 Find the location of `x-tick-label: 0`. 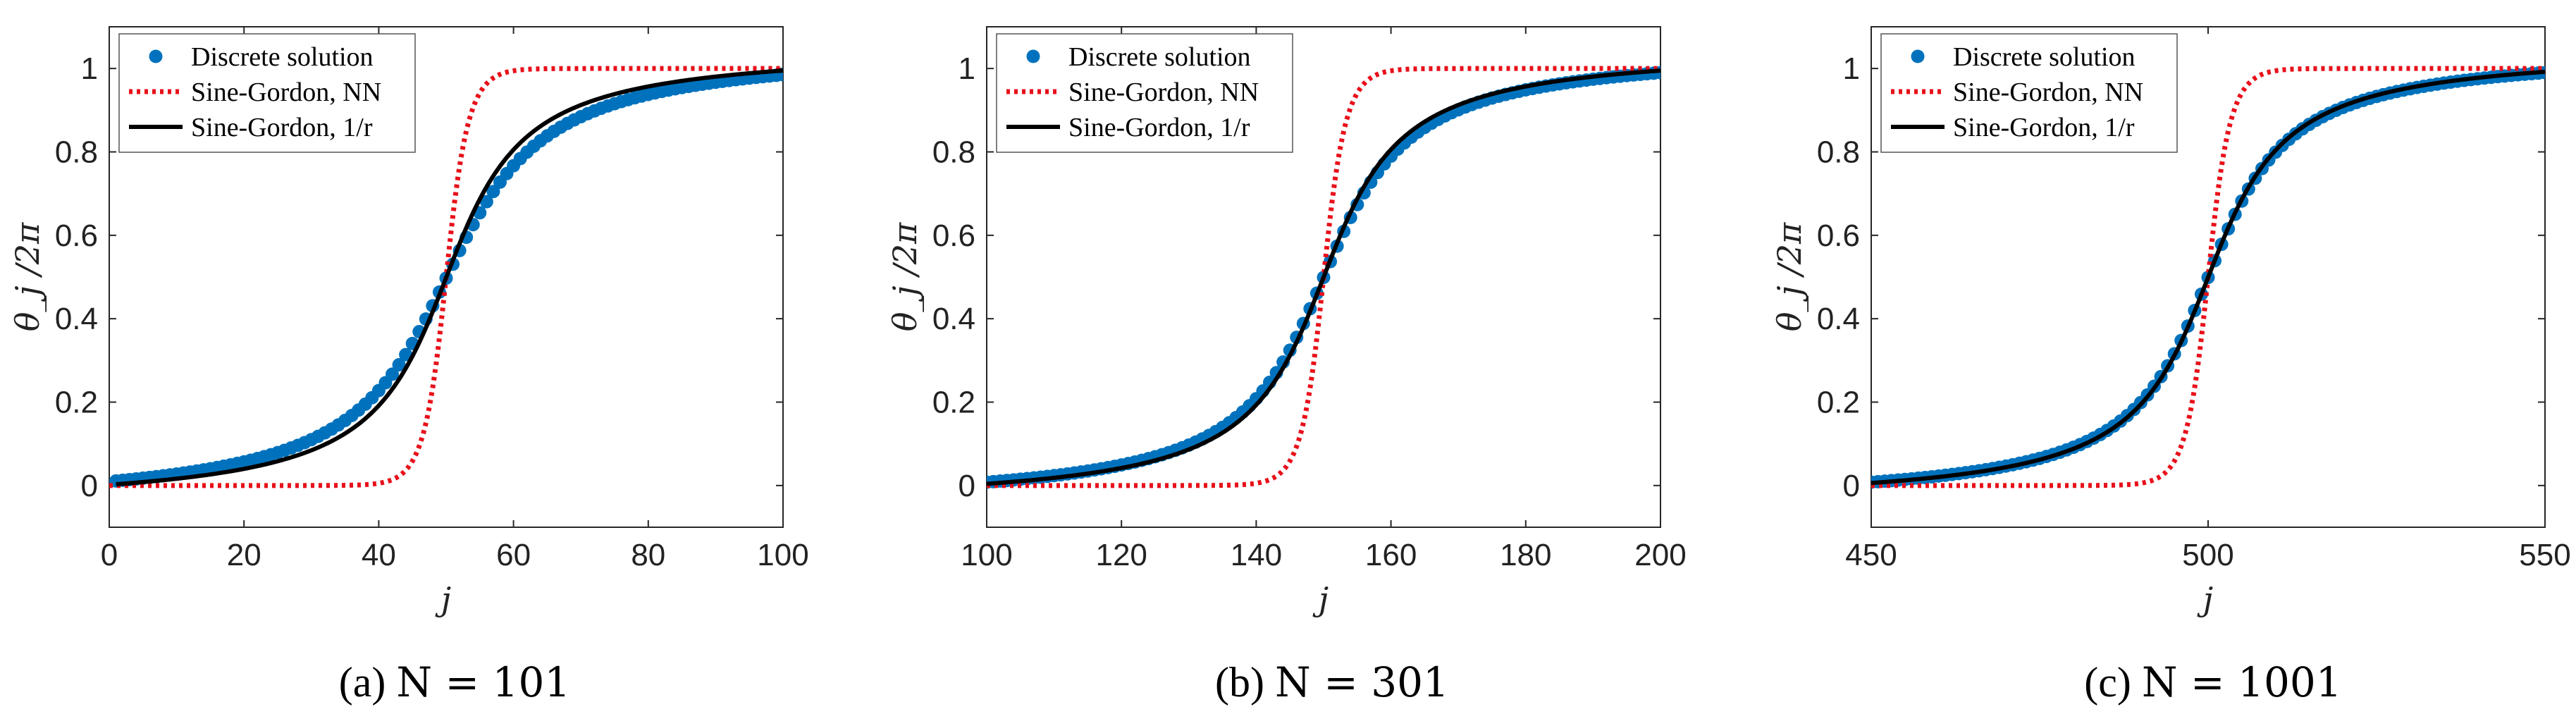

x-tick-label: 0 is located at coordinates (109, 555).